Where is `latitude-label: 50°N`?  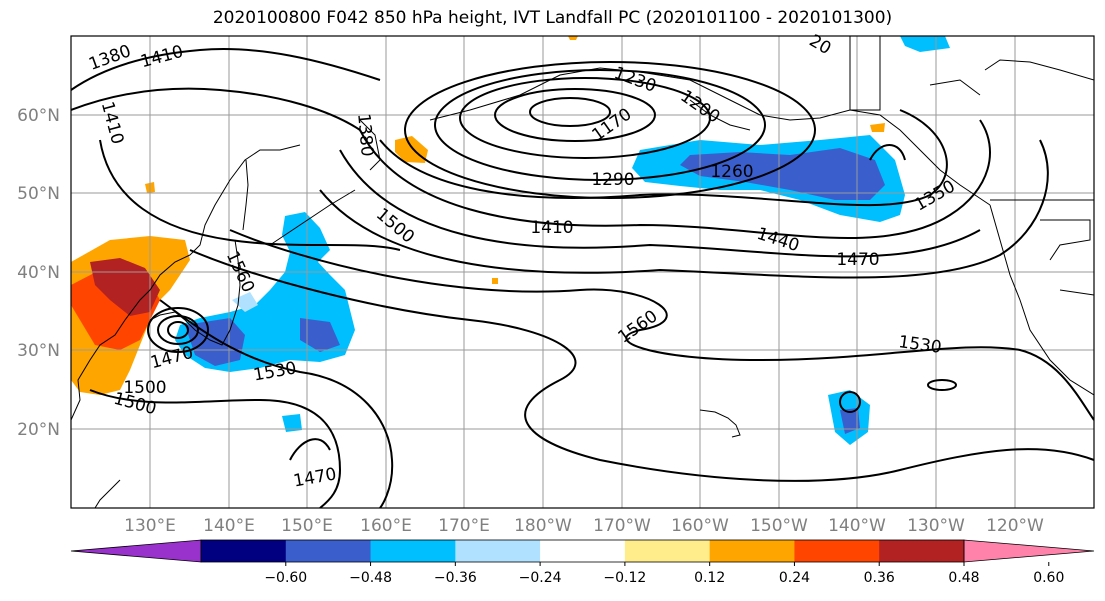 latitude-label: 50°N is located at coordinates (38, 194).